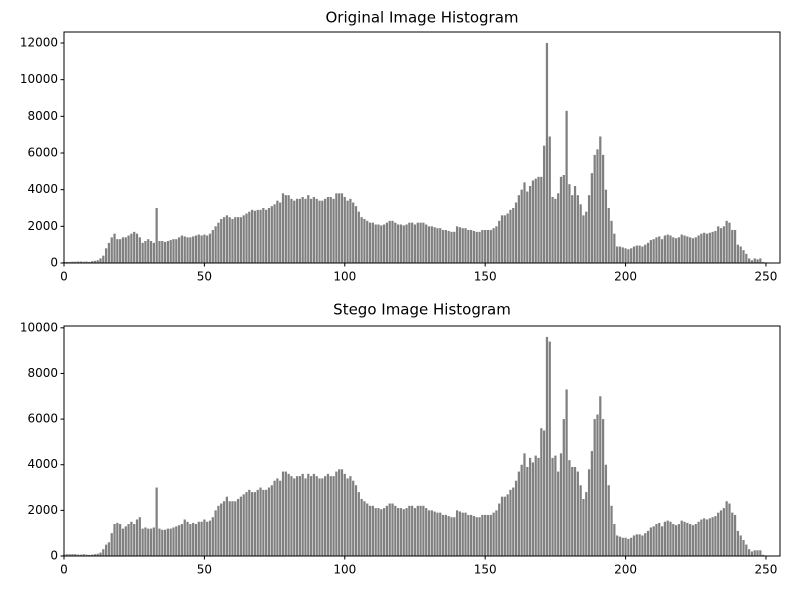 Image resolution: width=789 pixels, height=590 pixels. I want to click on y-tick-label: 0, so click(54, 263).